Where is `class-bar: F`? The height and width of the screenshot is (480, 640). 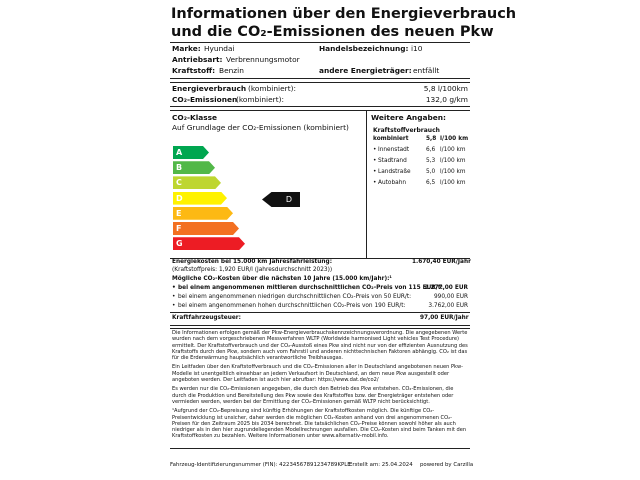
class-bar: F is located at coordinates (206, 228).